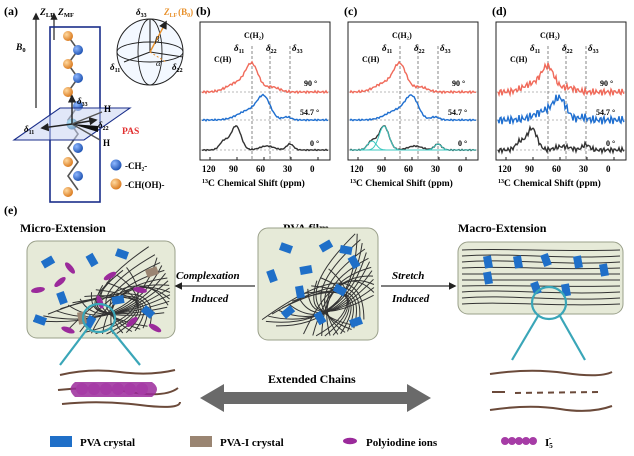  Describe the element at coordinates (178, 13) in the screenshot. I see `zlf-b0-label: ZLF(B0)` at that location.